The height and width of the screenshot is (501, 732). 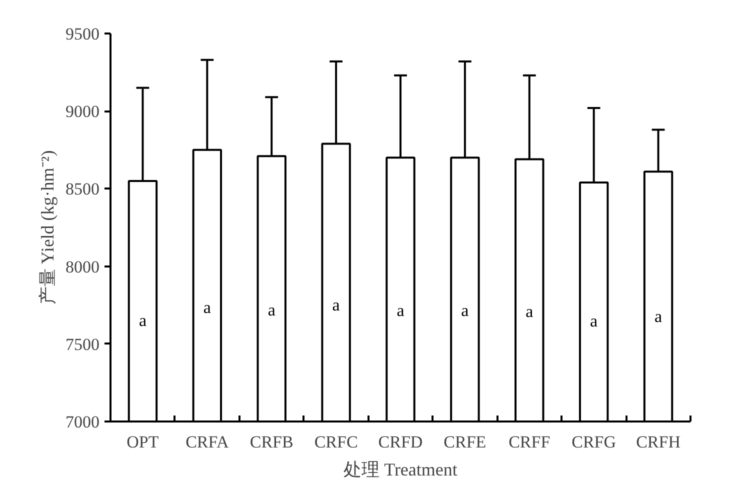 What do you see at coordinates (272, 442) in the screenshot?
I see `x-tick-label: CRFB` at bounding box center [272, 442].